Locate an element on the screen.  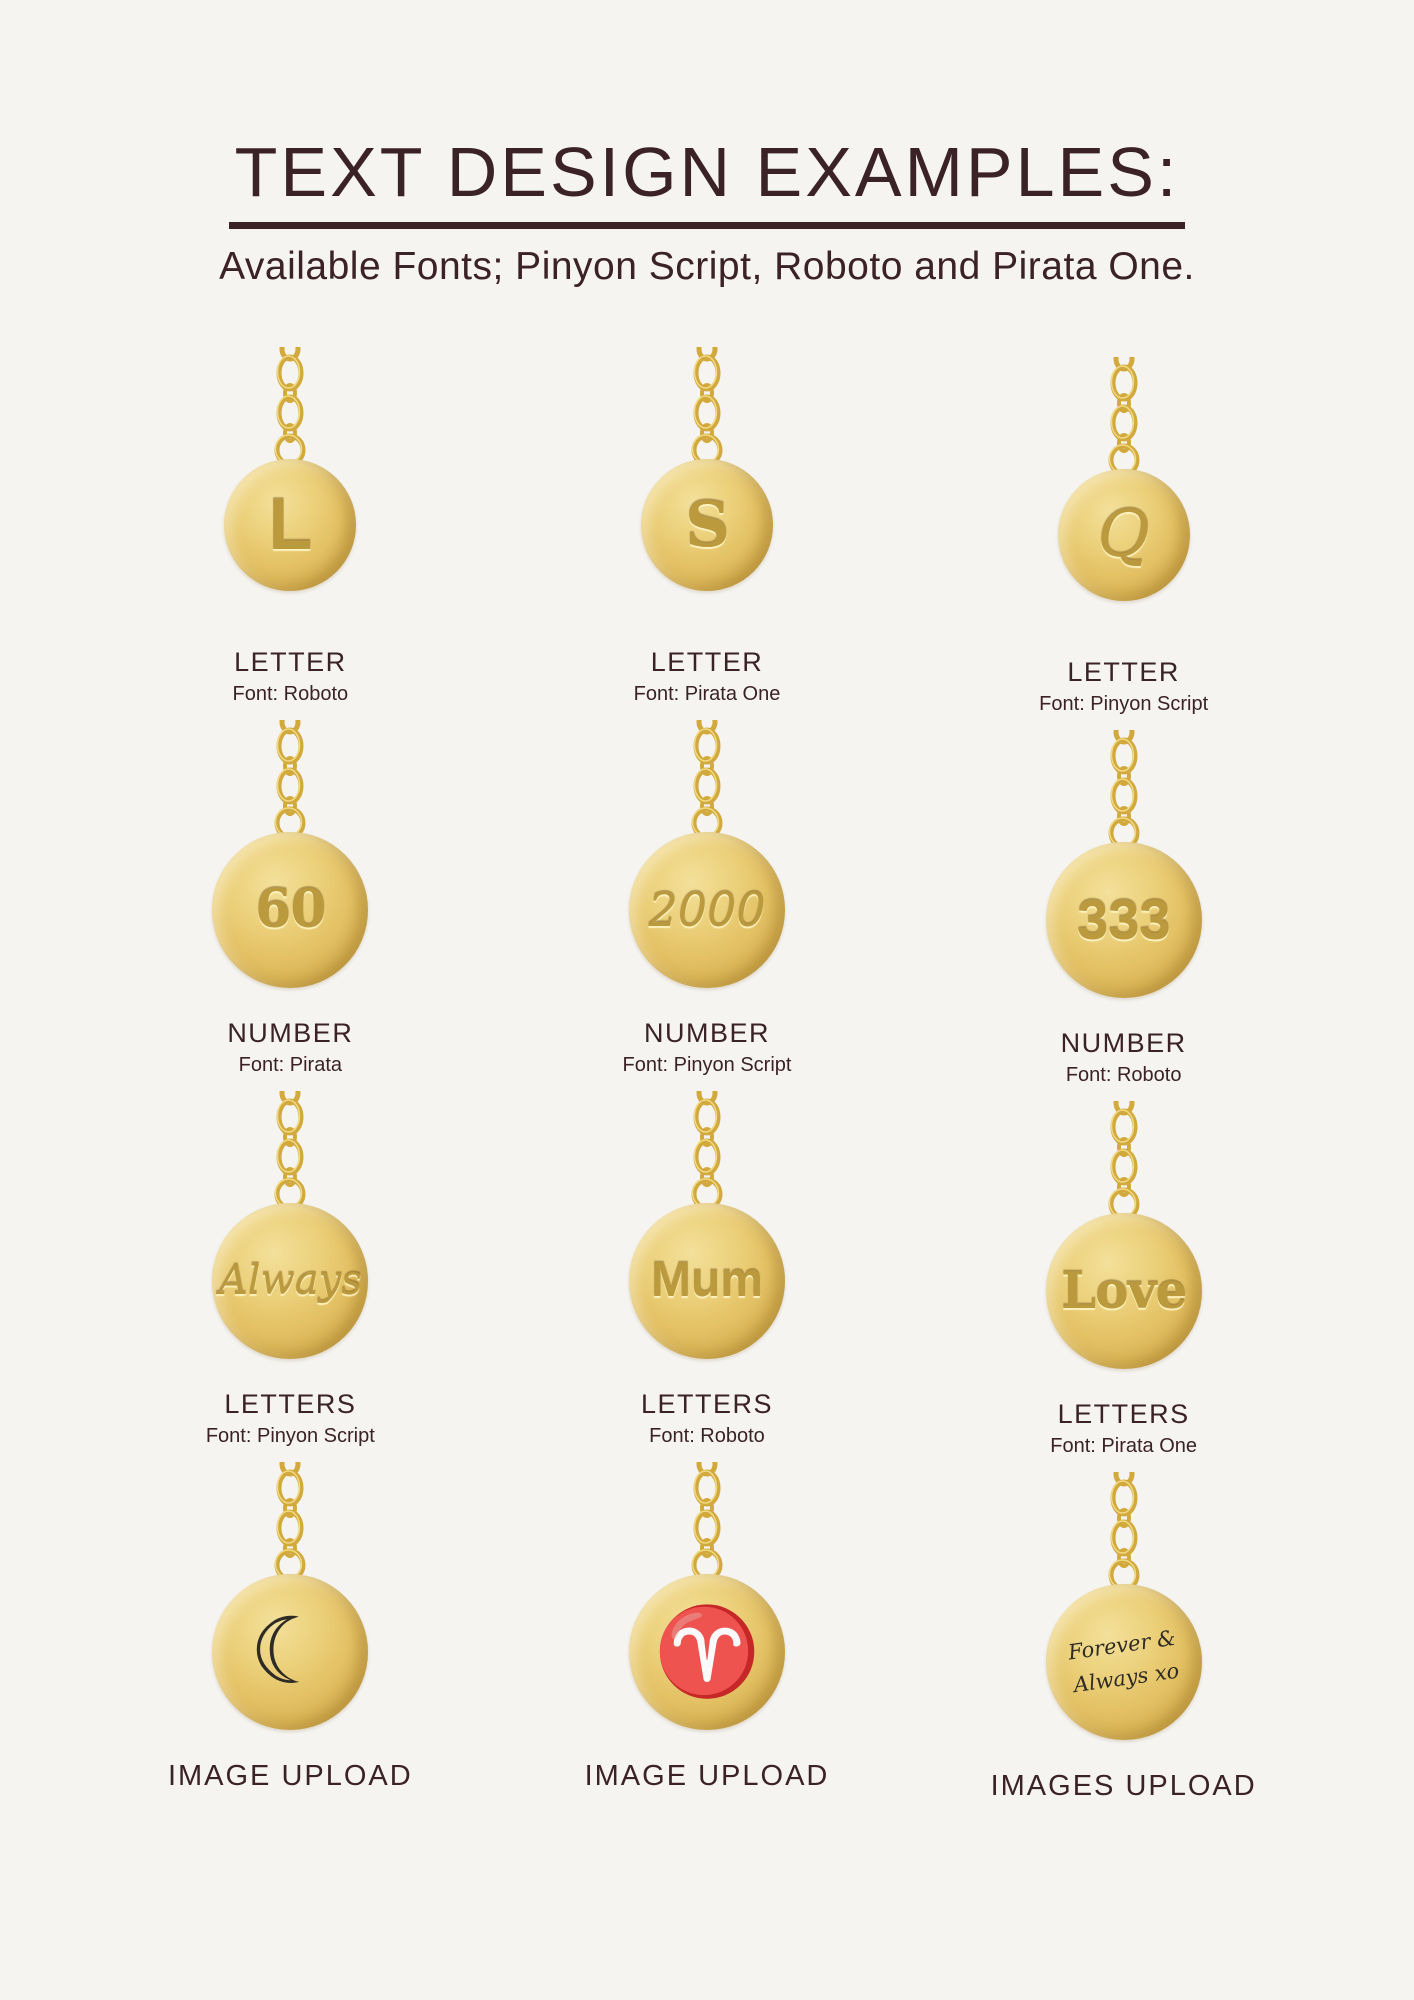
pendant-cell: Love LETTERS Font: Pirata One is located at coordinates (1123, 1279).